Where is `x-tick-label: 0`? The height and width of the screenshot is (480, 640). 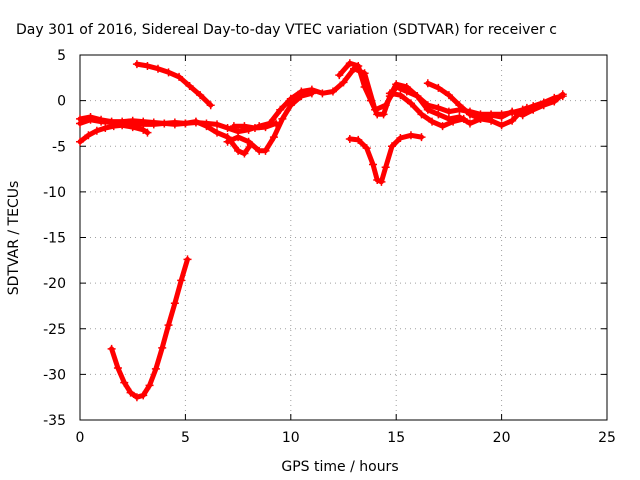 x-tick-label: 0 is located at coordinates (80, 438).